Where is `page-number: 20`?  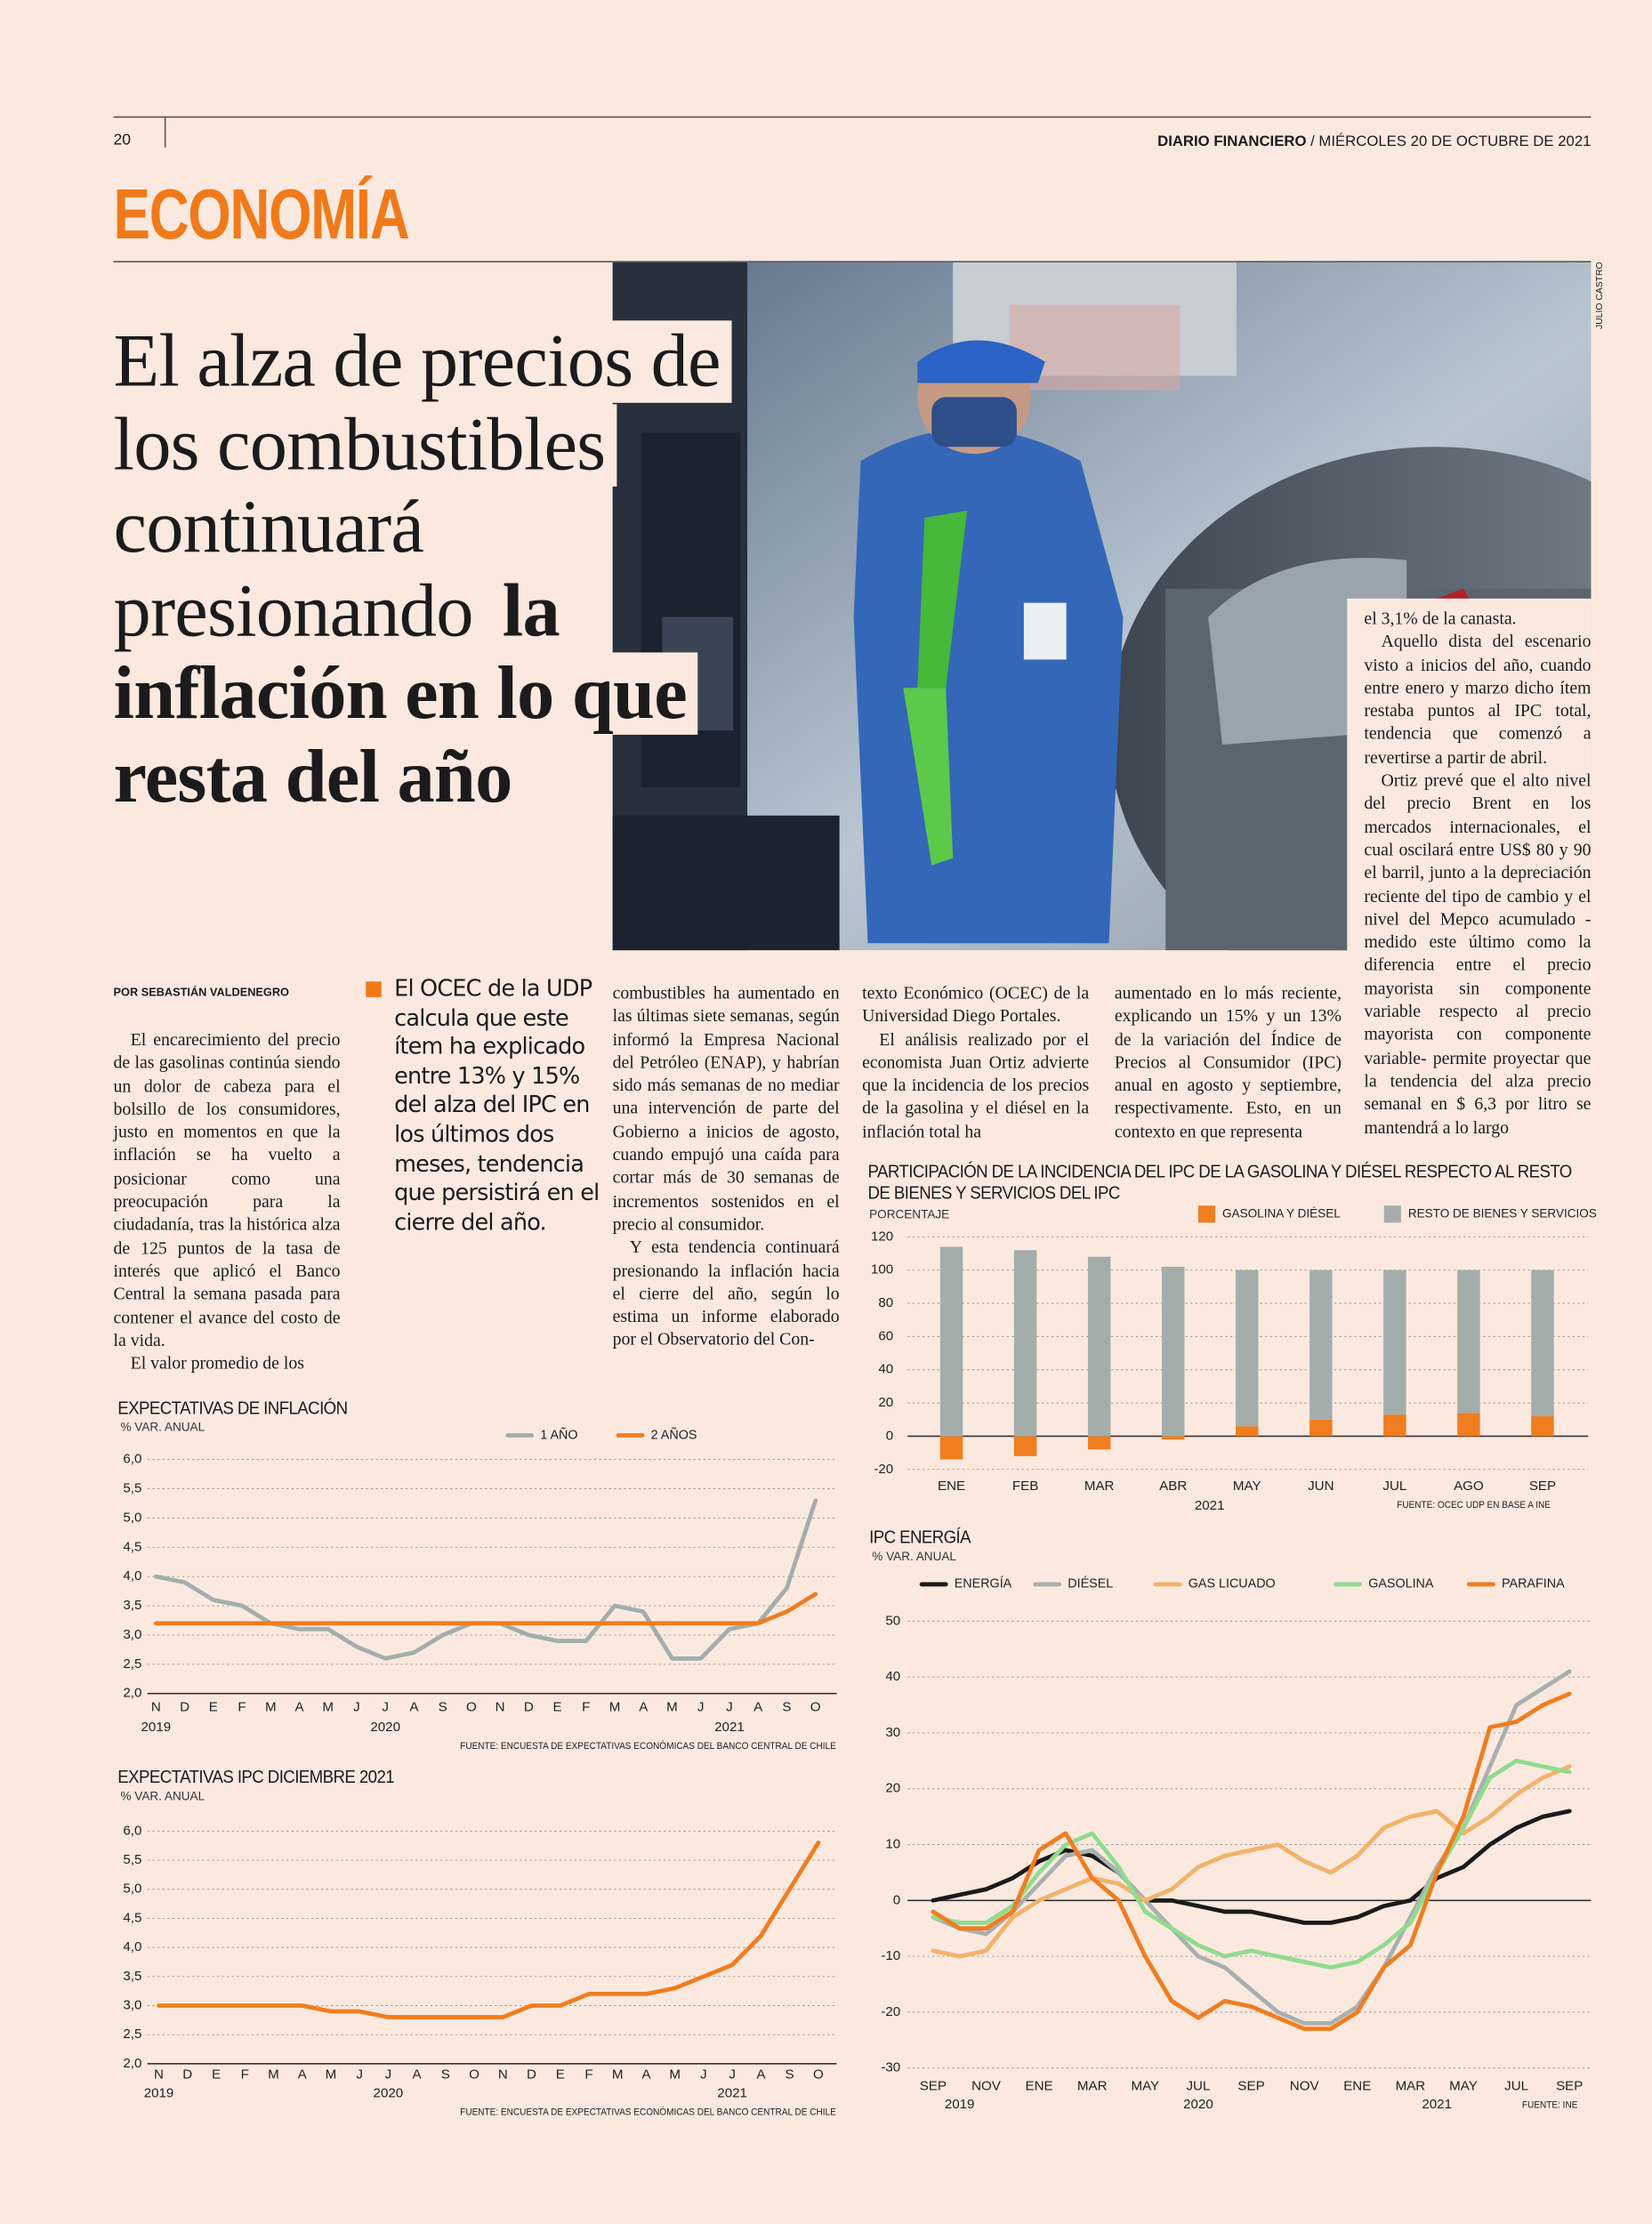 page-number: 20 is located at coordinates (123, 140).